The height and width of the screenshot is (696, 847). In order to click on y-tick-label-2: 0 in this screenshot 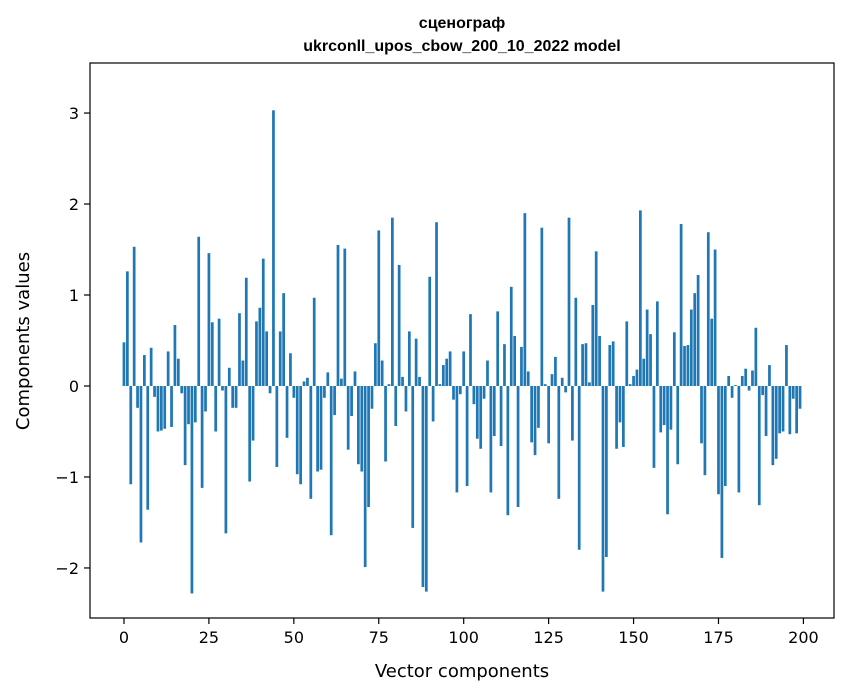, I will do `click(74, 386)`.